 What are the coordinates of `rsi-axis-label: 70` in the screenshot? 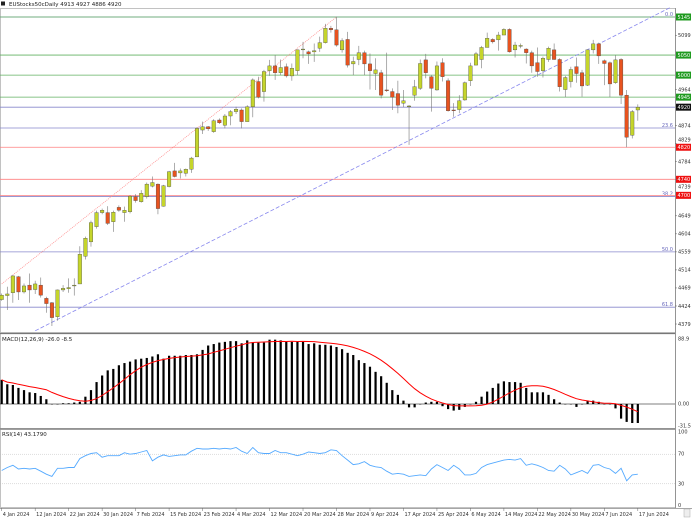 It's located at (681, 455).